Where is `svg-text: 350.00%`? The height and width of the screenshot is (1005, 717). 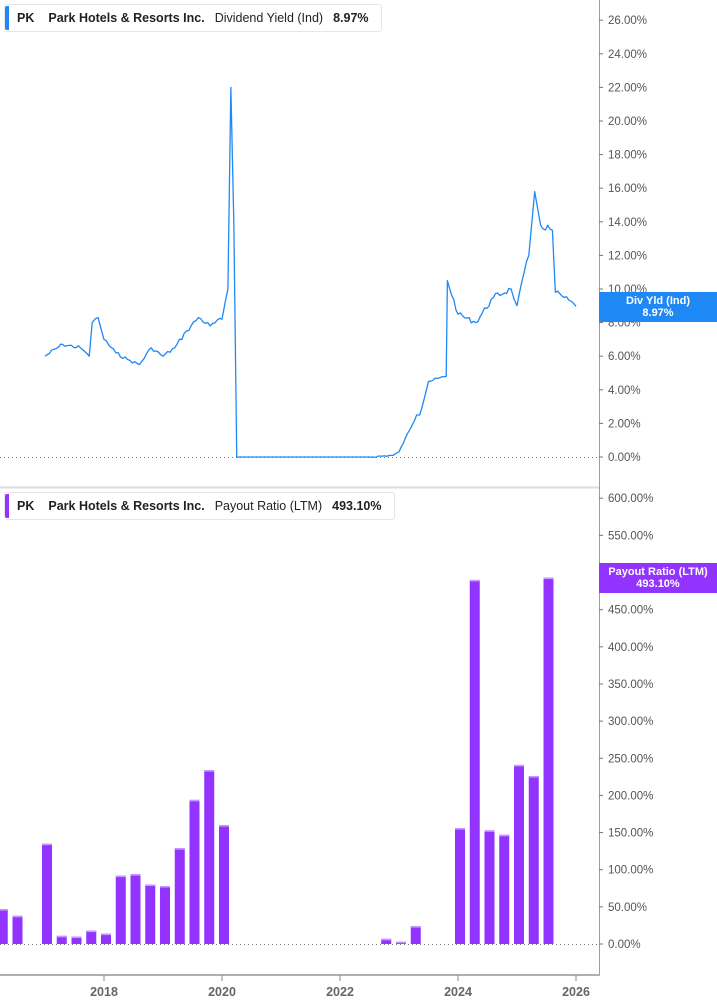 svg-text: 350.00% is located at coordinates (630, 685).